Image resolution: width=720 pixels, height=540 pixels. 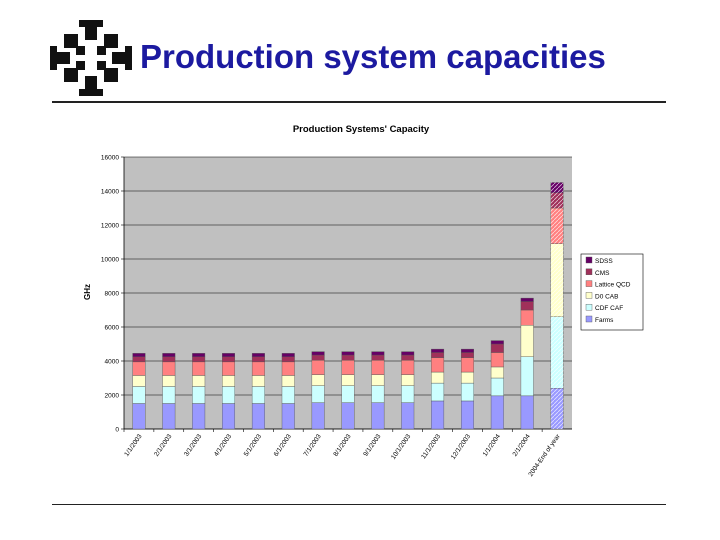 I want to click on legend-label: Lattice QCD, so click(x=613, y=285).